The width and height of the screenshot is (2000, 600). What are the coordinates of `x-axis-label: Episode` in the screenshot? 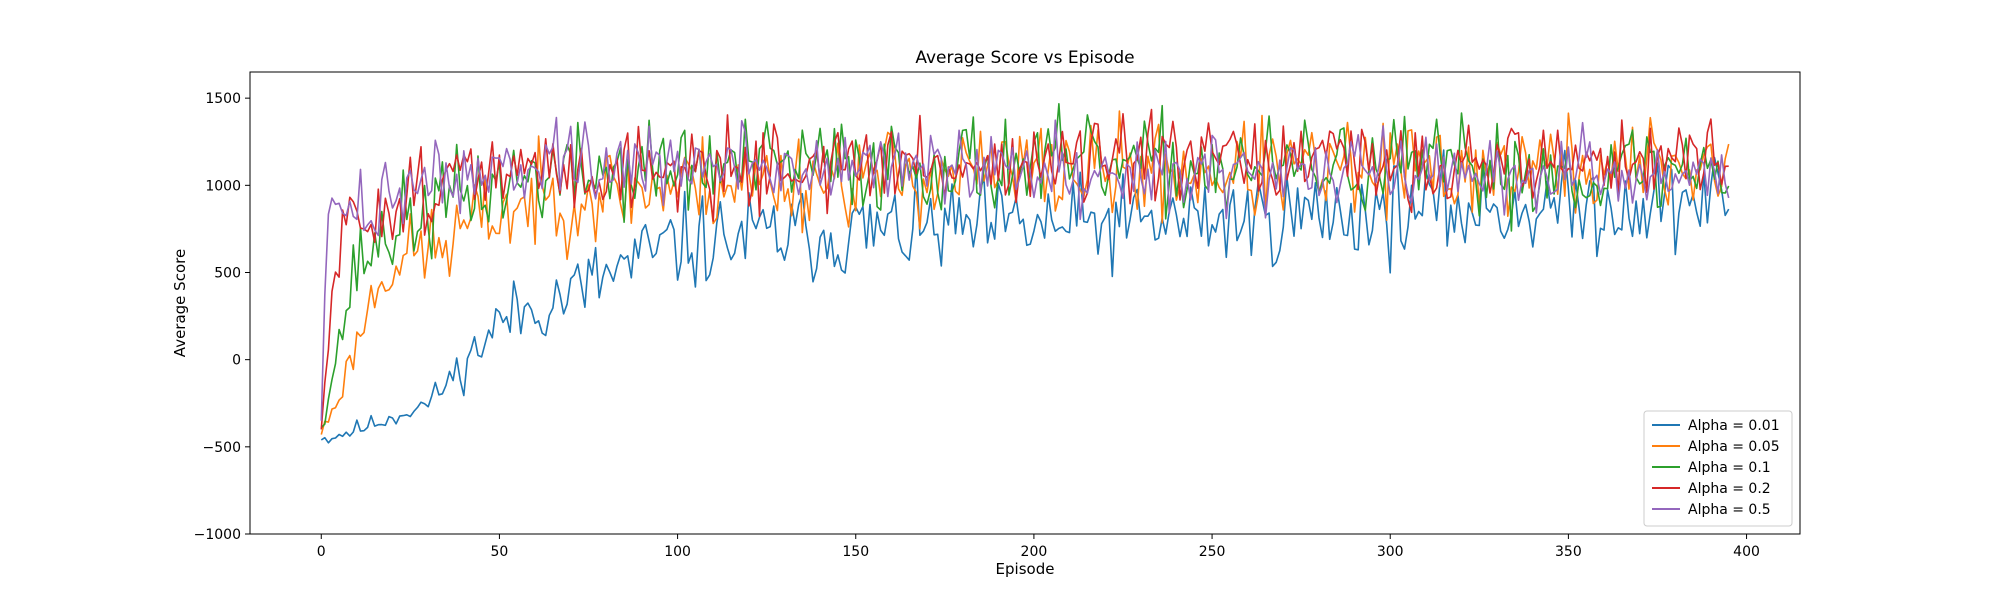 It's located at (1025, 569).